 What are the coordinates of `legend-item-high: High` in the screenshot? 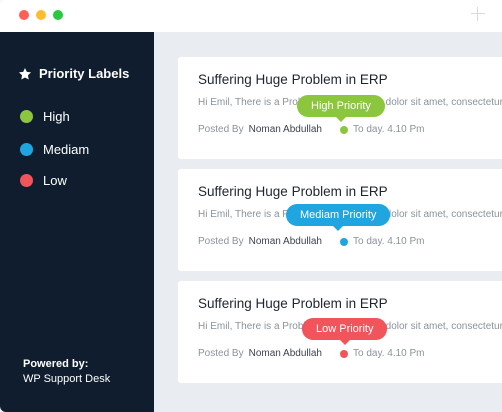 It's located at (45, 116).